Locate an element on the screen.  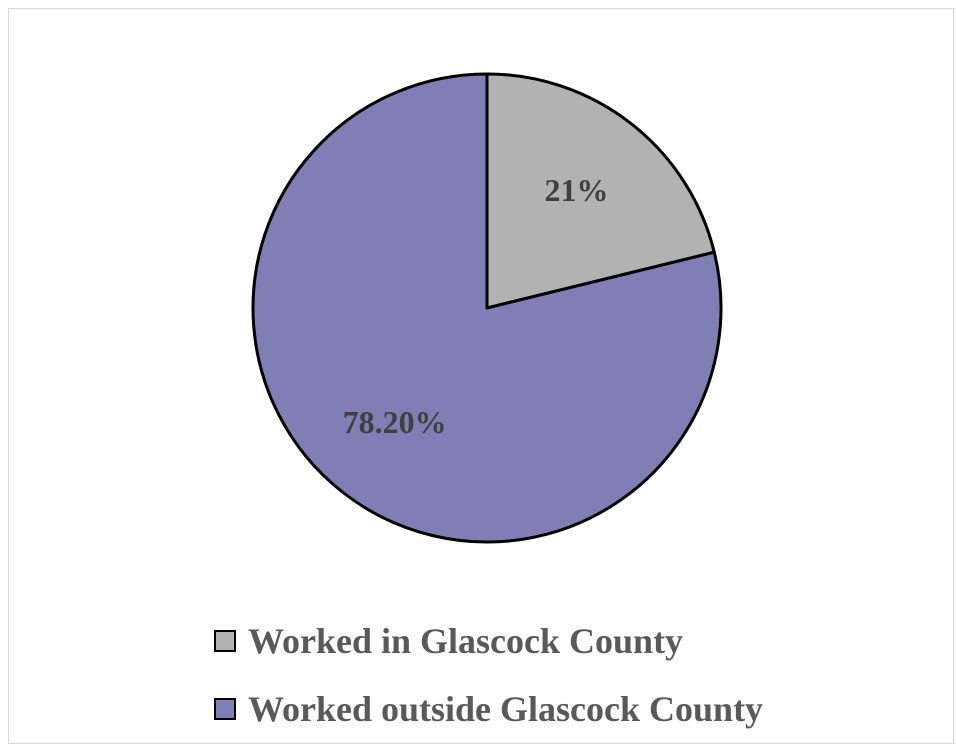
data-label-outside-county: 78.20% is located at coordinates (395, 422).